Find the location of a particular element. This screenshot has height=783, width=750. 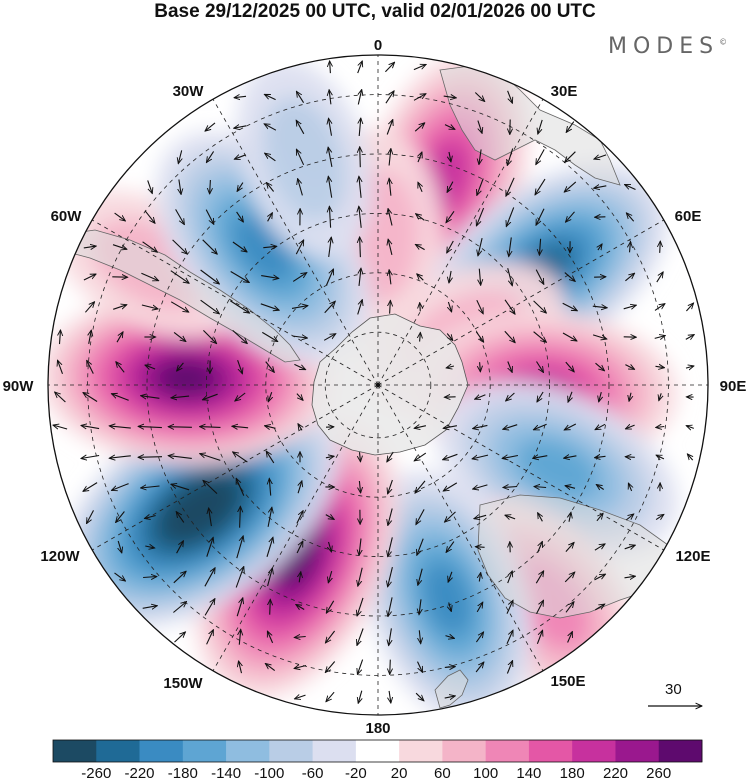

lon-label-90e: 90E is located at coordinates (733, 386).